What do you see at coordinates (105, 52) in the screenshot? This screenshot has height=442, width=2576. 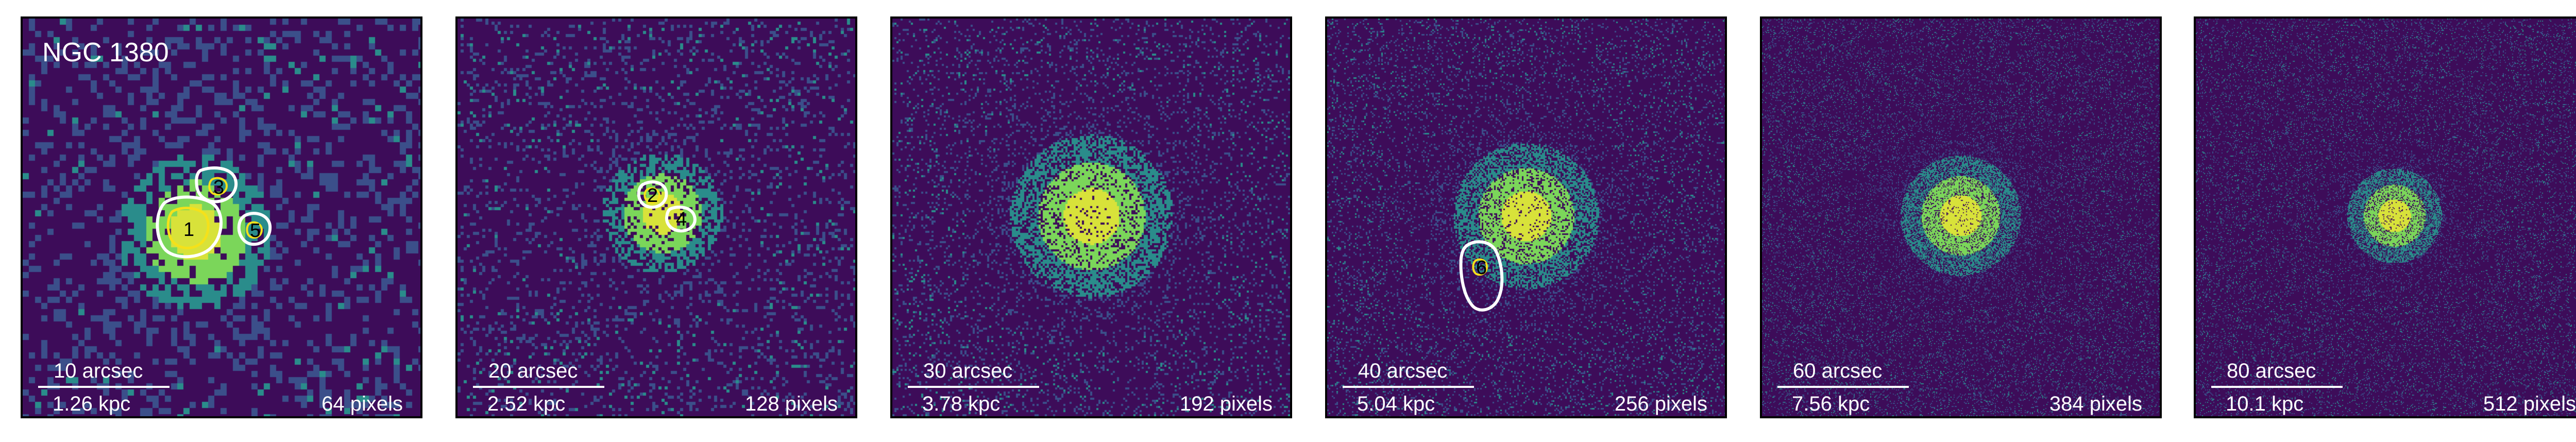 I see `galaxy-name: NGC 1380` at bounding box center [105, 52].